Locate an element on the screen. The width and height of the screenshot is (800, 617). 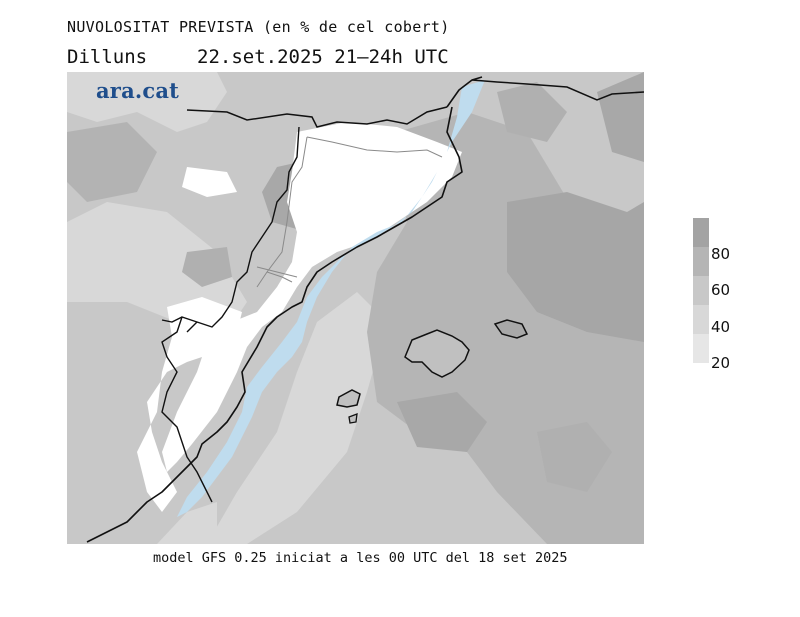
legend-label-80: 80 is located at coordinates (721, 254).